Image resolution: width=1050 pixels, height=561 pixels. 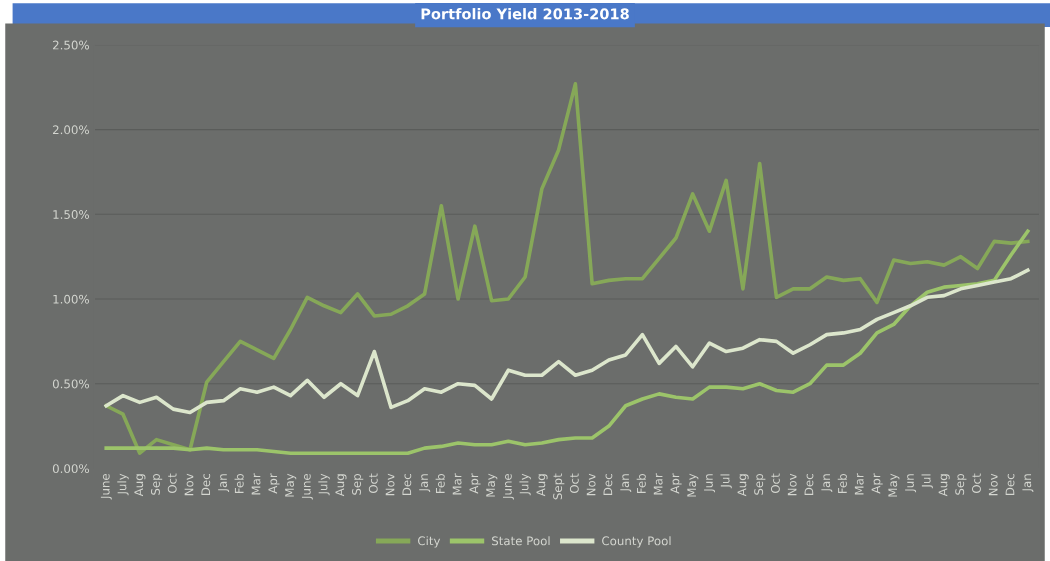 What do you see at coordinates (71, 130) in the screenshot?
I see `y-tick-label: 2.00%` at bounding box center [71, 130].